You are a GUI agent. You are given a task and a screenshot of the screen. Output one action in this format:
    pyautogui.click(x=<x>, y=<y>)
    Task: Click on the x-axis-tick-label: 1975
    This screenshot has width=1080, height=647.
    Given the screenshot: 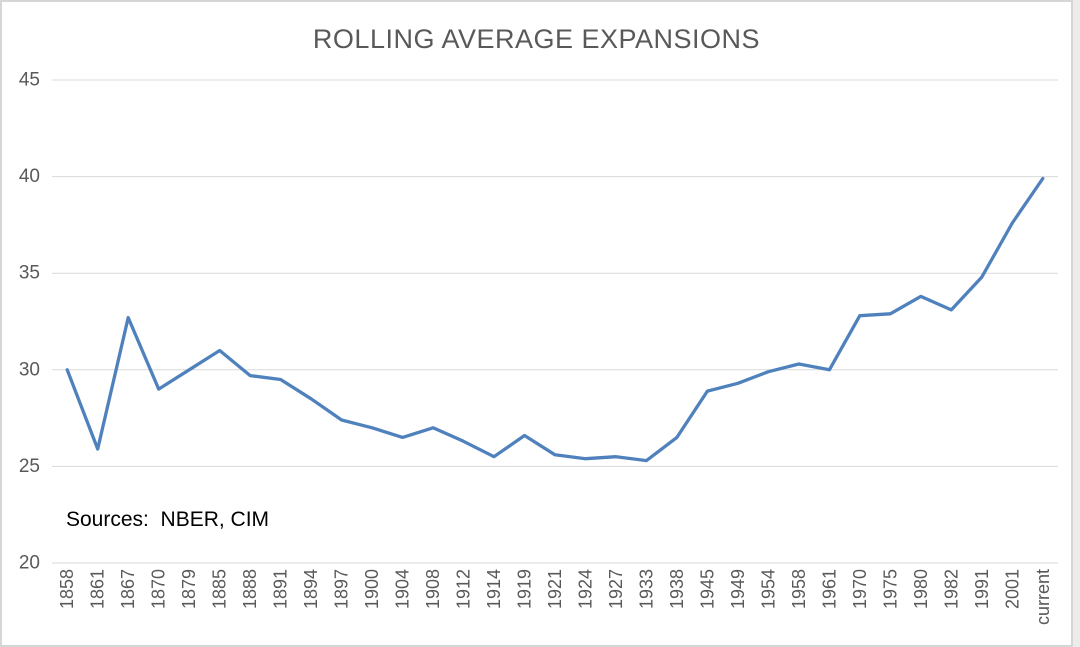 What is the action you would take?
    pyautogui.click(x=890, y=589)
    